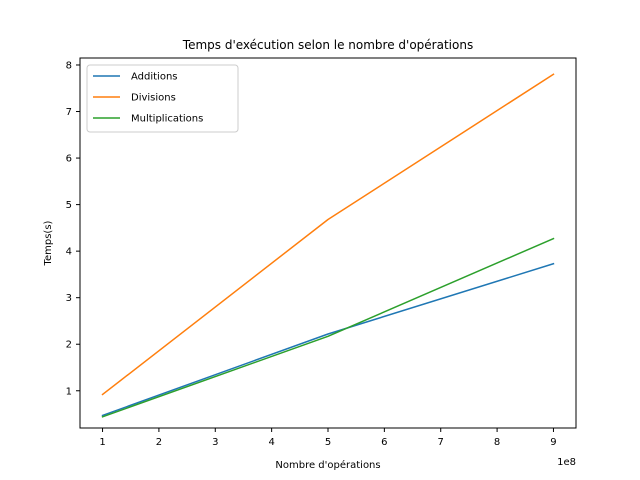  Describe the element at coordinates (497, 442) in the screenshot. I see `x-tick-label: 8` at that location.